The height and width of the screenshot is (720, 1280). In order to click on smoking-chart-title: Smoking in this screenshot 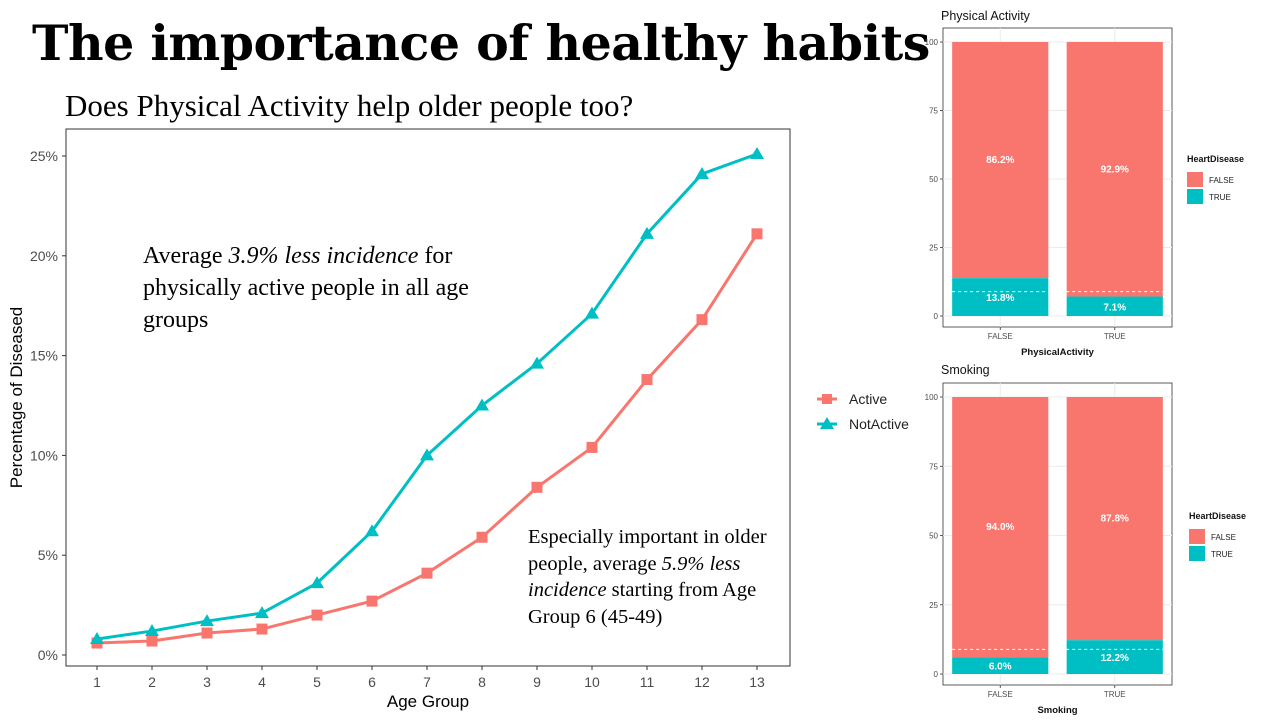, I will do `click(965, 370)`.